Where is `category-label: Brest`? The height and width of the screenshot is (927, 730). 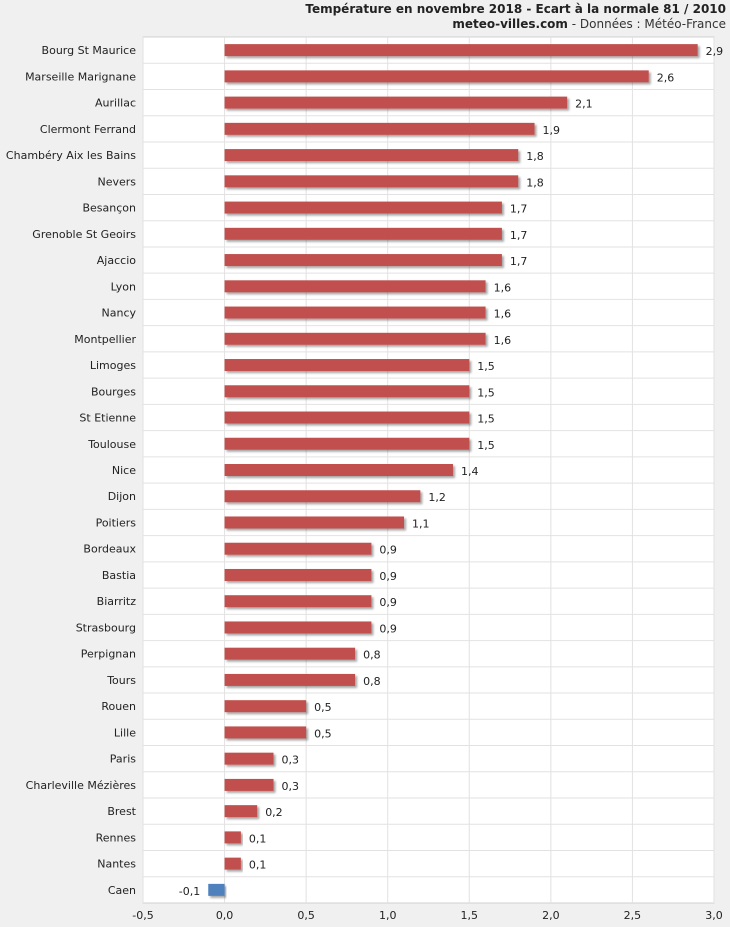 category-label: Brest is located at coordinates (121, 811).